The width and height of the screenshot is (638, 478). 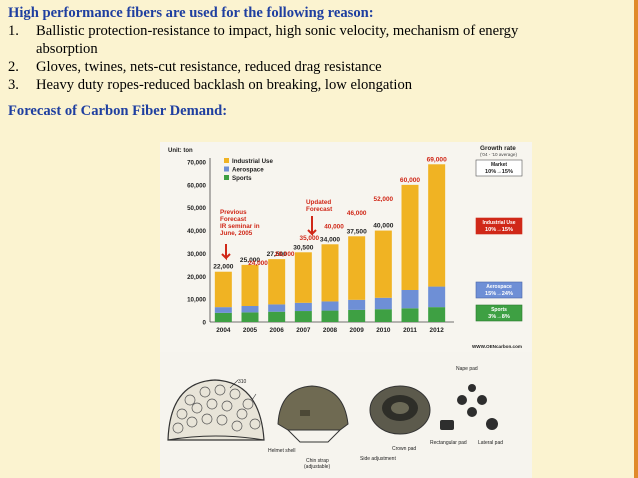 I want to click on previous-forecast-label: 28,000, so click(x=285, y=254).